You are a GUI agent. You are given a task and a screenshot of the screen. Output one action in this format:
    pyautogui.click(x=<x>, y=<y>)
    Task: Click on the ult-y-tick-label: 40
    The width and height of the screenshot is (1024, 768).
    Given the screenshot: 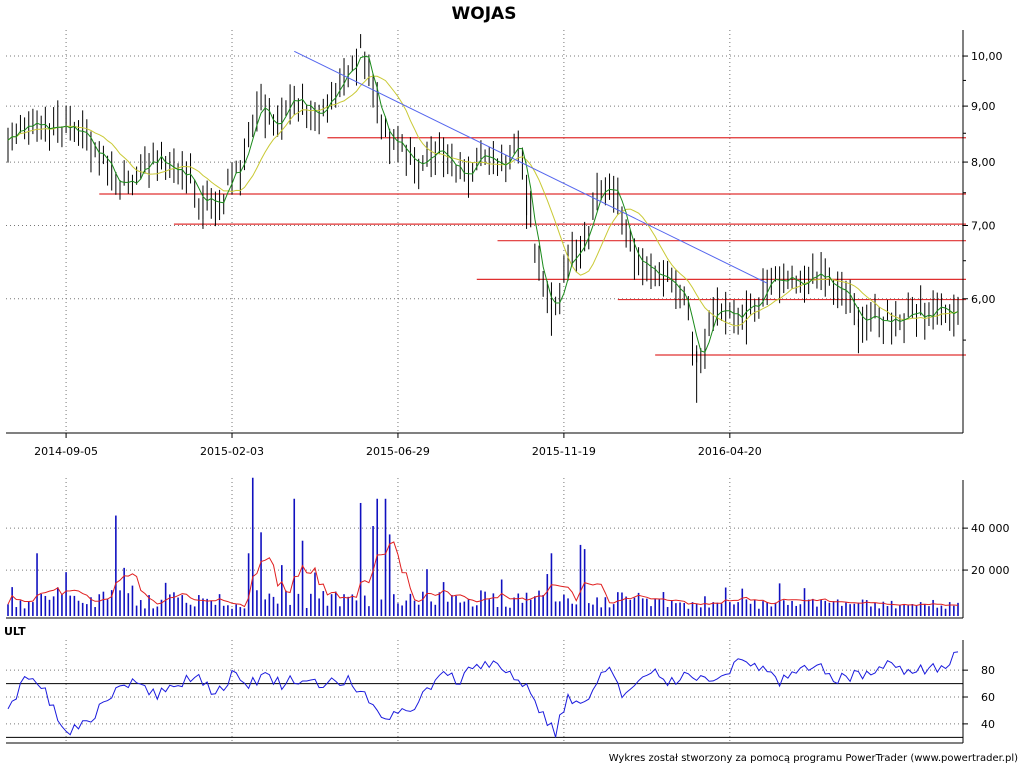 What is the action you would take?
    pyautogui.click(x=988, y=724)
    